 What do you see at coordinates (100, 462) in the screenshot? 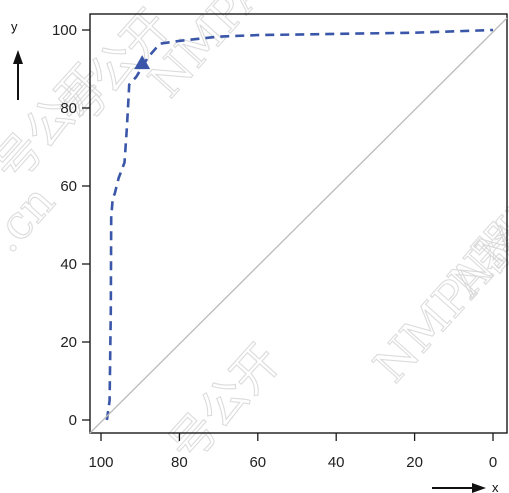
I see `x-tick-label: 100` at bounding box center [100, 462].